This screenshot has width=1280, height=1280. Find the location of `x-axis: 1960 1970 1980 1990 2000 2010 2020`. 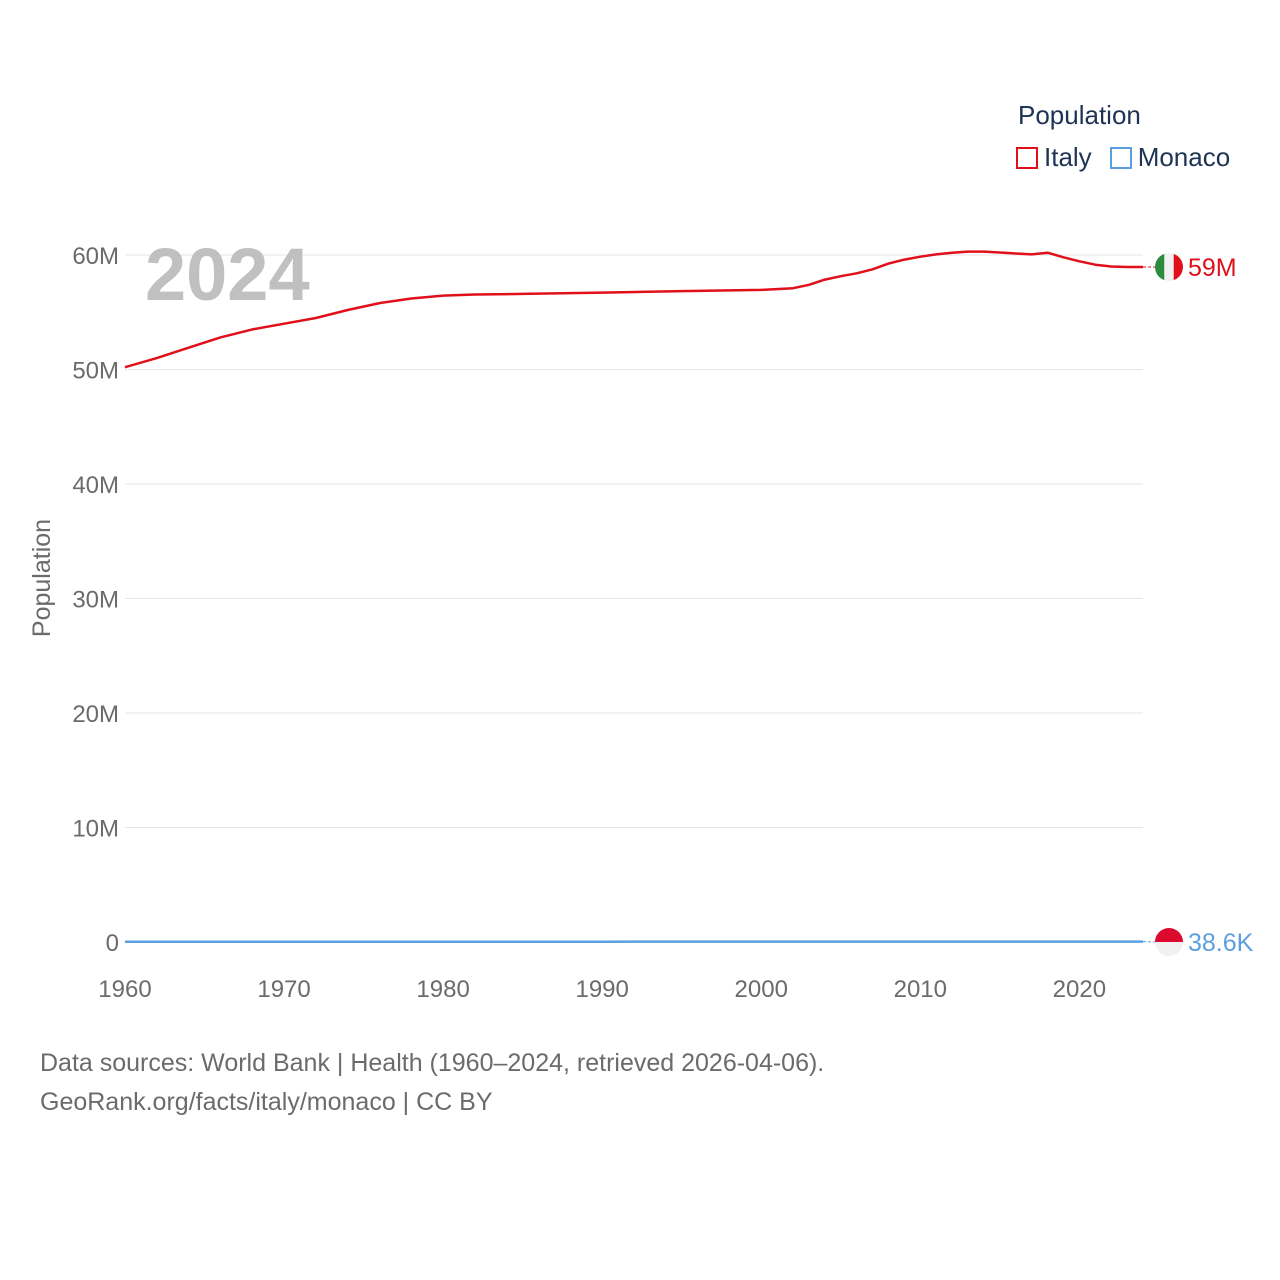

x-axis: 1960 1970 1980 1990 2000 2010 2020 is located at coordinates (602, 989).